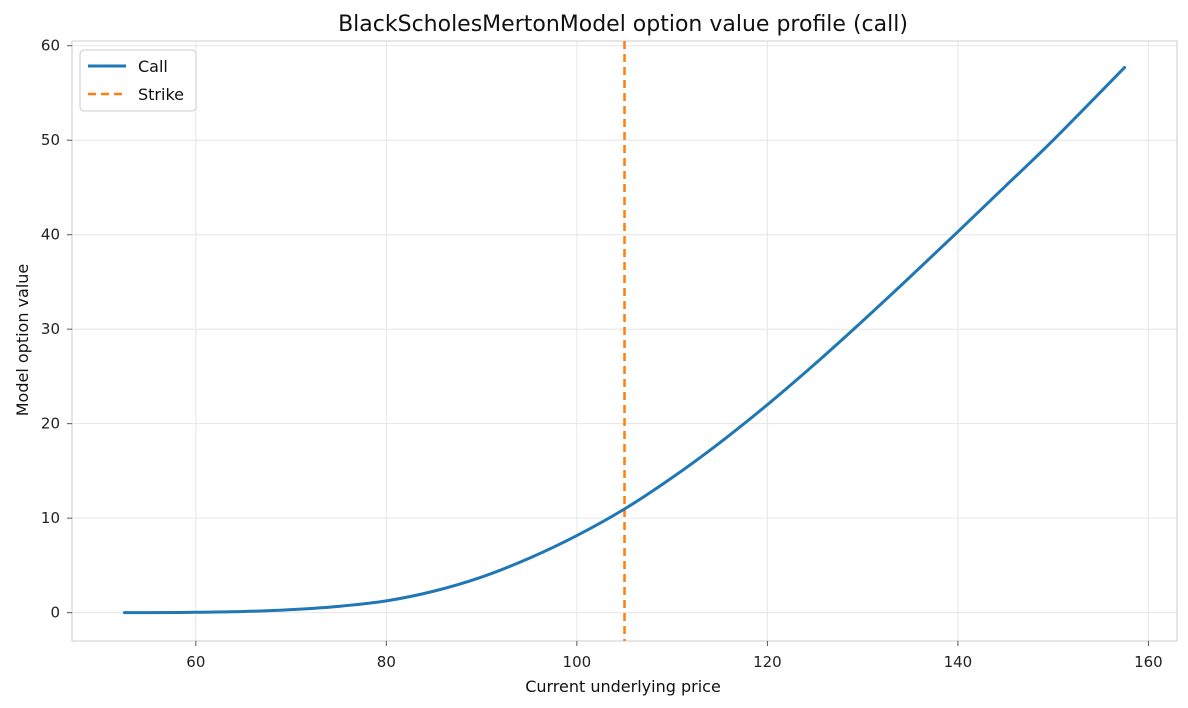  Describe the element at coordinates (386, 662) in the screenshot. I see `x-tick-label: 80` at that location.